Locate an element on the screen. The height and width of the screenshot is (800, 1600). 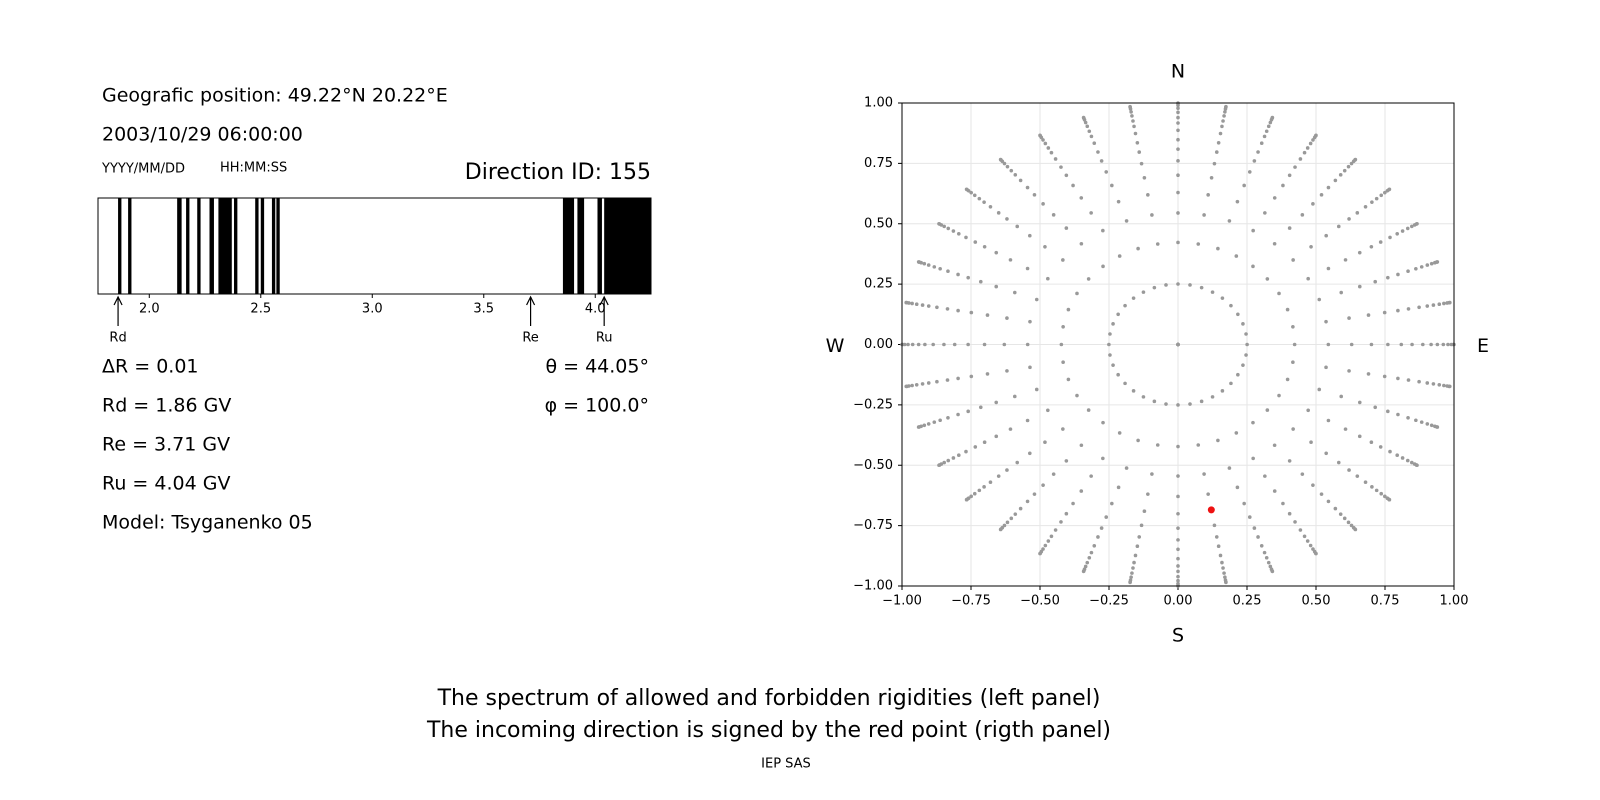
marker-label: Rd is located at coordinates (117, 338).